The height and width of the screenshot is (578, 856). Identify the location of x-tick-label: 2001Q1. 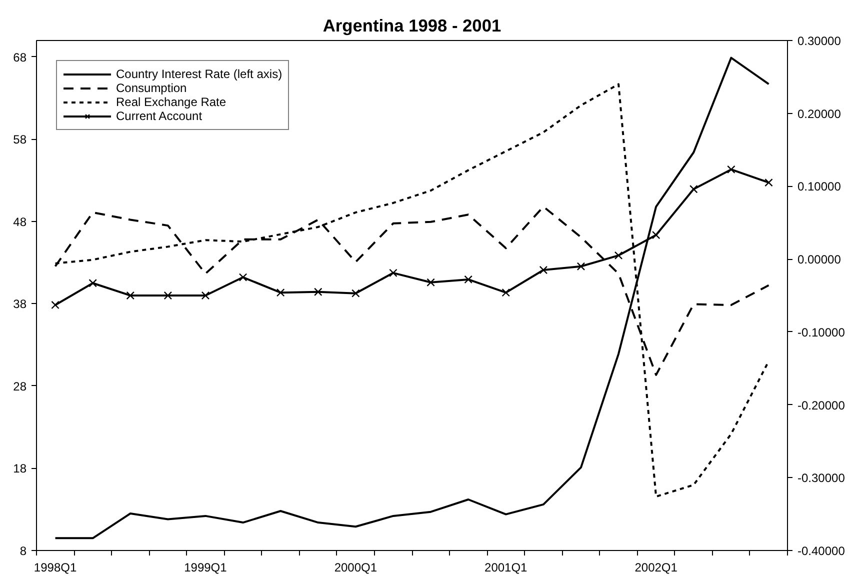
(506, 567).